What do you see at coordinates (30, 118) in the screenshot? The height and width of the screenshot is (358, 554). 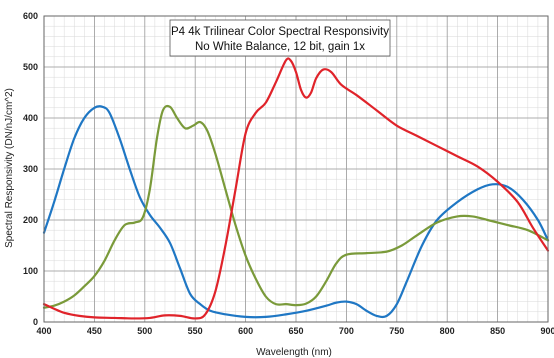 I see `y-tick-label: 400` at bounding box center [30, 118].